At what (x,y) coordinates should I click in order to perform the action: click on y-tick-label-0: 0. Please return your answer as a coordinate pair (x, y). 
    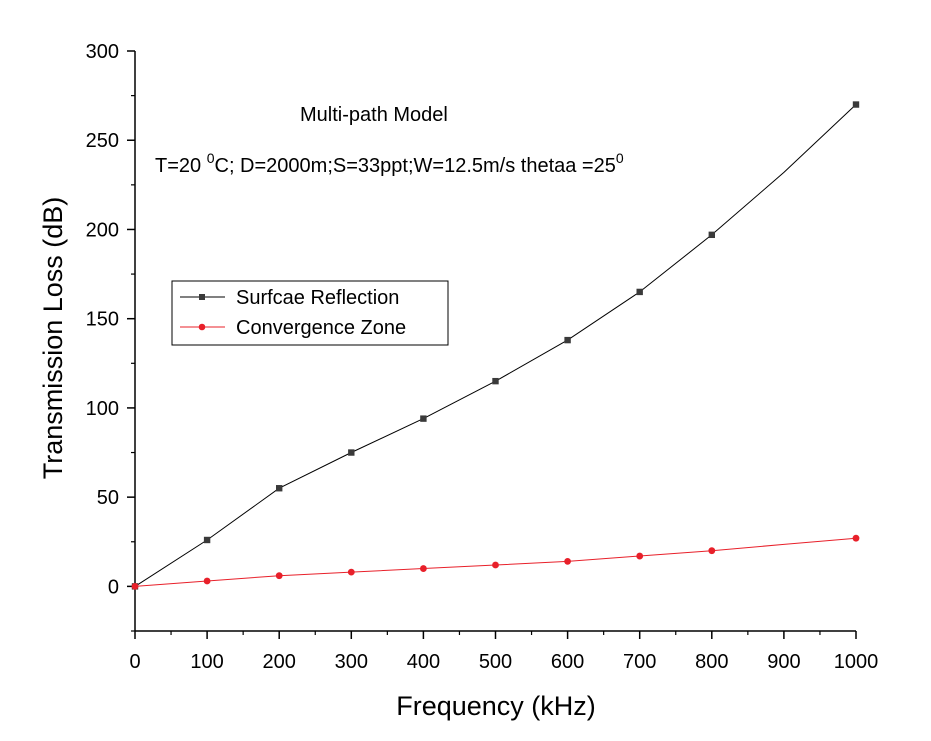
    Looking at the image, I should click on (113, 587).